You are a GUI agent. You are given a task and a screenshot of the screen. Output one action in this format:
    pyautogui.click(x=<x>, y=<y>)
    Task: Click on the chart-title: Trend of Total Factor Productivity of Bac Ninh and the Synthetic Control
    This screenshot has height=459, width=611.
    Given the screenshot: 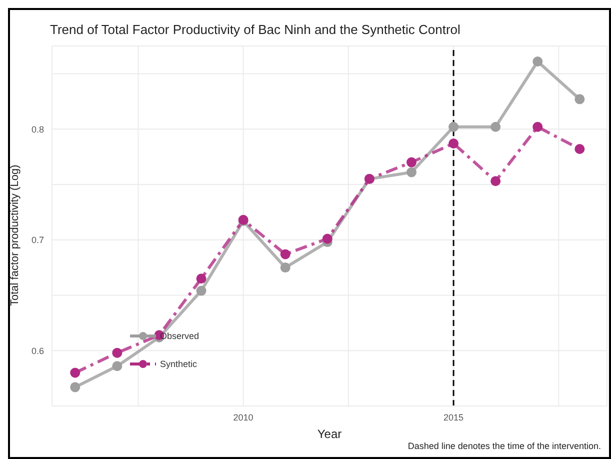 What is the action you would take?
    pyautogui.click(x=255, y=29)
    